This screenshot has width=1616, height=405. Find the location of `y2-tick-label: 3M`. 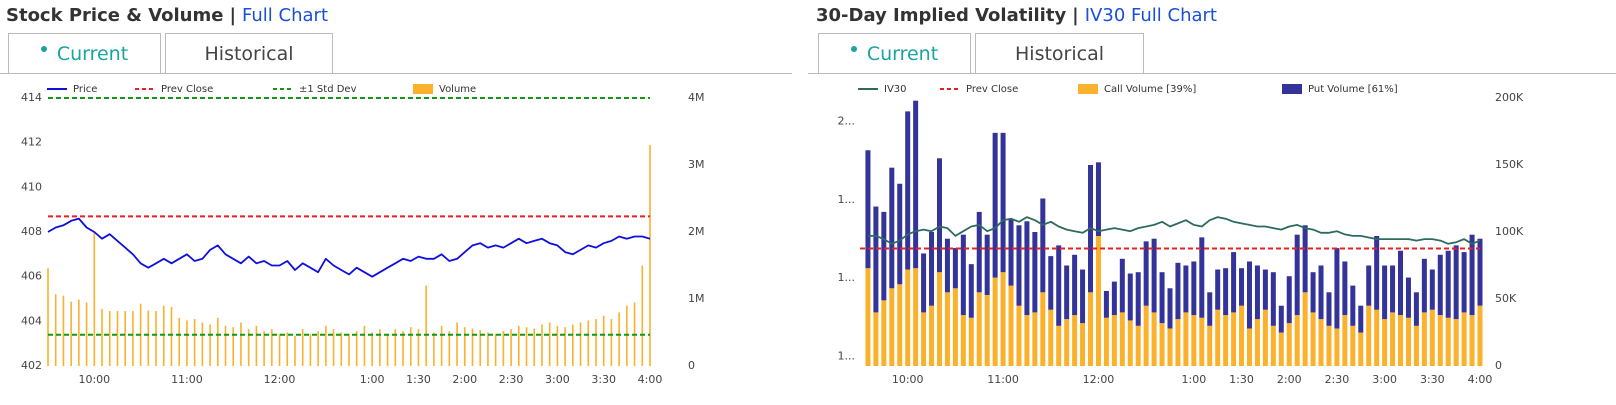

y2-tick-label: 3M is located at coordinates (696, 164).